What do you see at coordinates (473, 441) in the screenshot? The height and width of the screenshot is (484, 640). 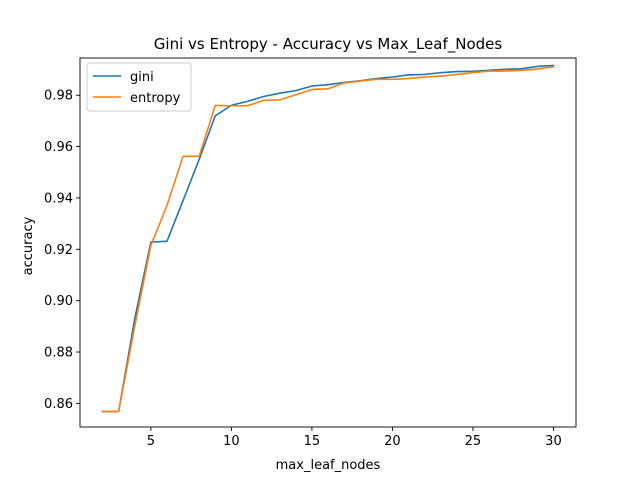 I see `x-tick-label: 25` at bounding box center [473, 441].